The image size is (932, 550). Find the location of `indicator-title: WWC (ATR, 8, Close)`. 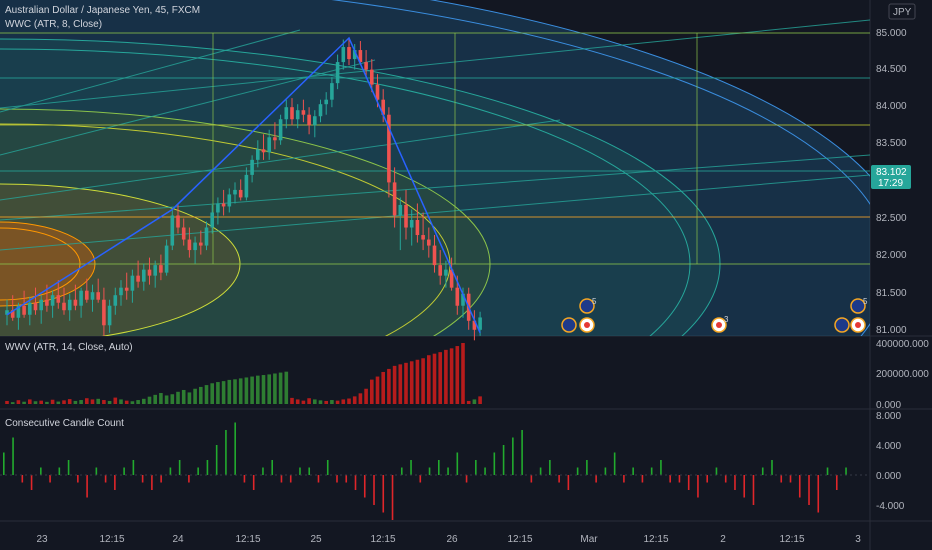

indicator-title: WWC (ATR, 8, Close) is located at coordinates (53, 24).